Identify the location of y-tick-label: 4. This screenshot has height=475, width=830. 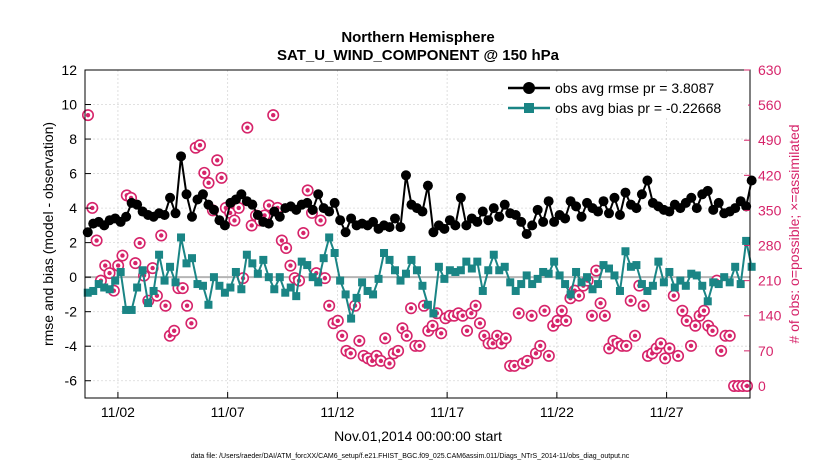
(73, 208).